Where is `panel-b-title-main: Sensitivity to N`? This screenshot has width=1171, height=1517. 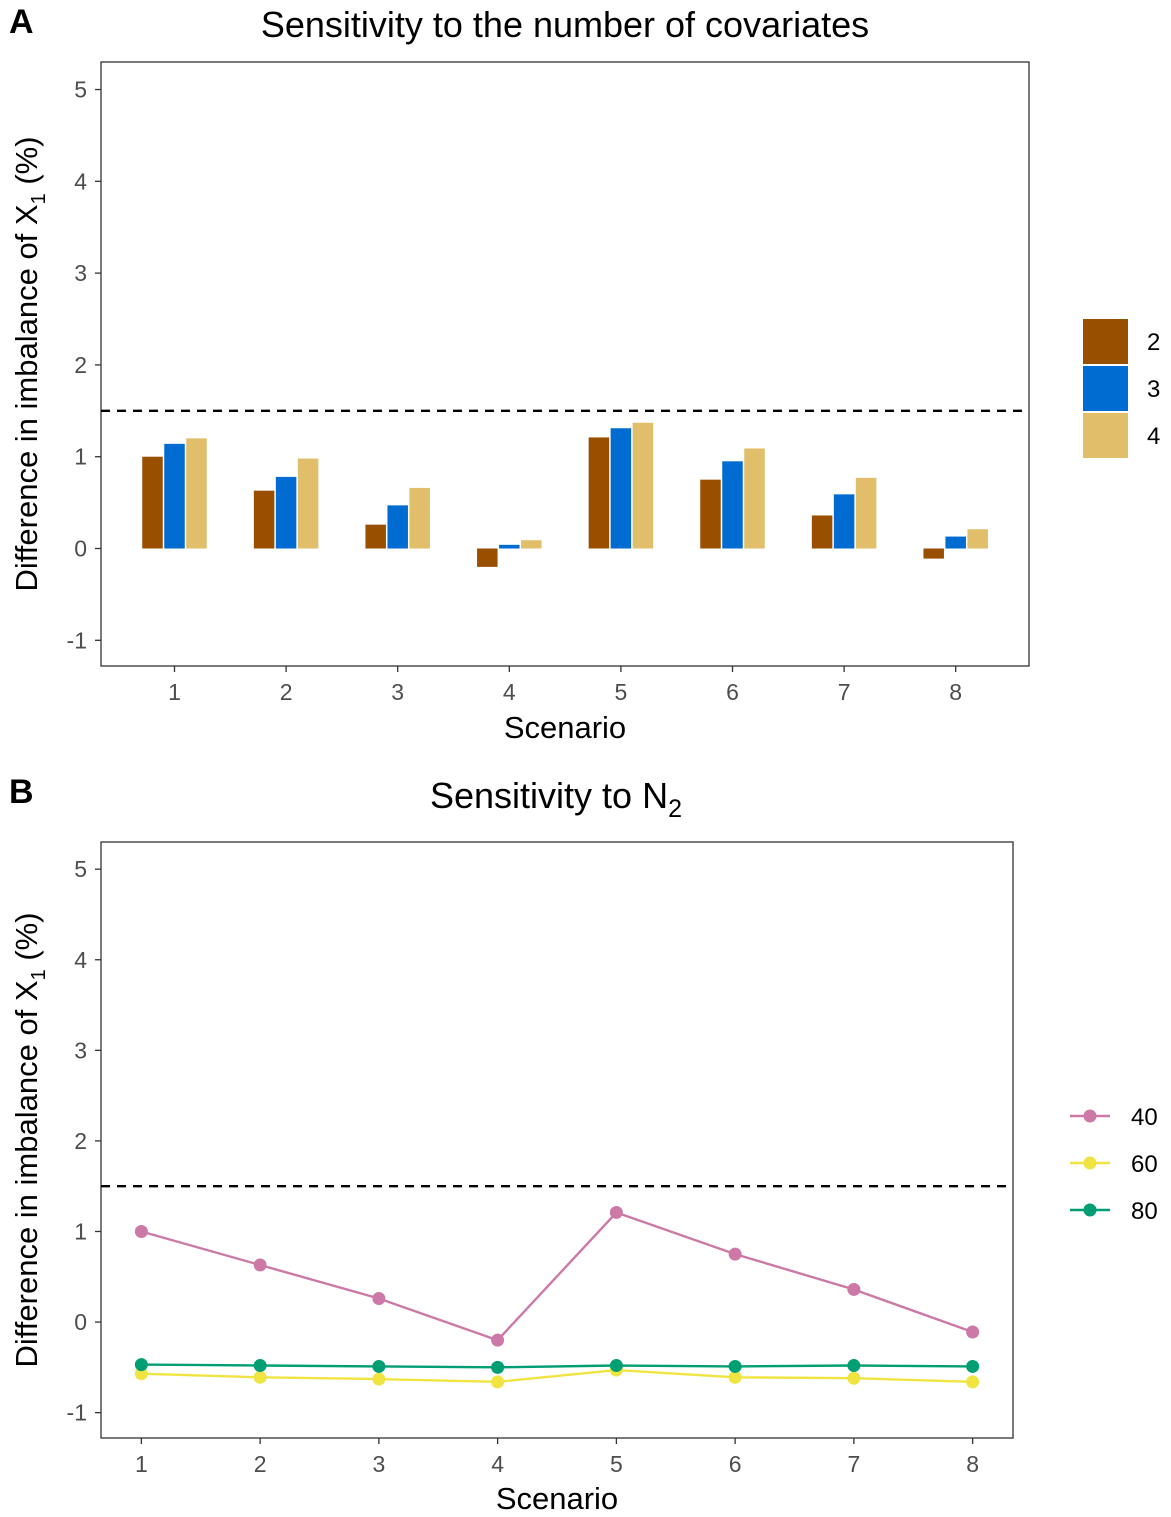
panel-b-title-main: Sensitivity to N is located at coordinates (549, 795).